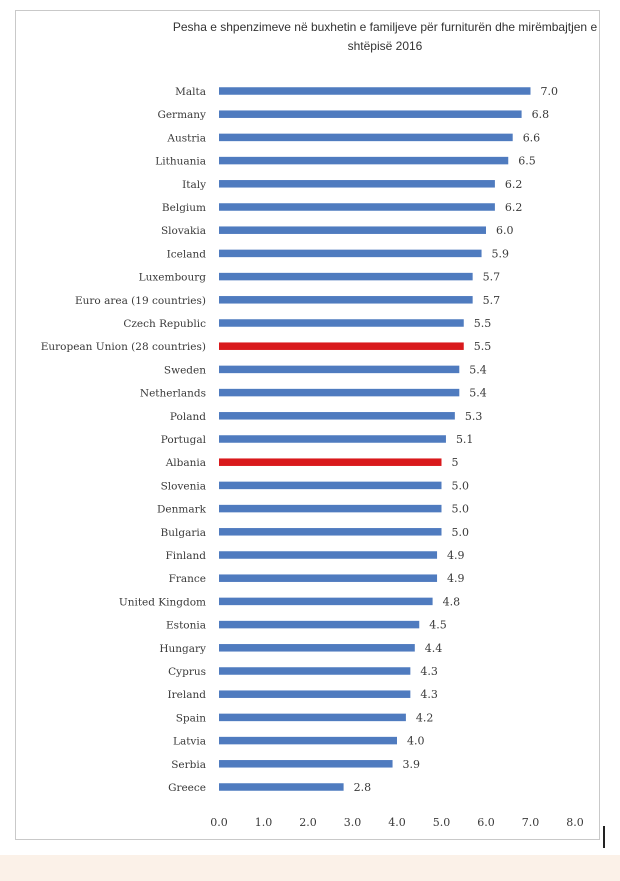 The height and width of the screenshot is (881, 620). What do you see at coordinates (425, 717) in the screenshot?
I see `value-label: 4.2` at bounding box center [425, 717].